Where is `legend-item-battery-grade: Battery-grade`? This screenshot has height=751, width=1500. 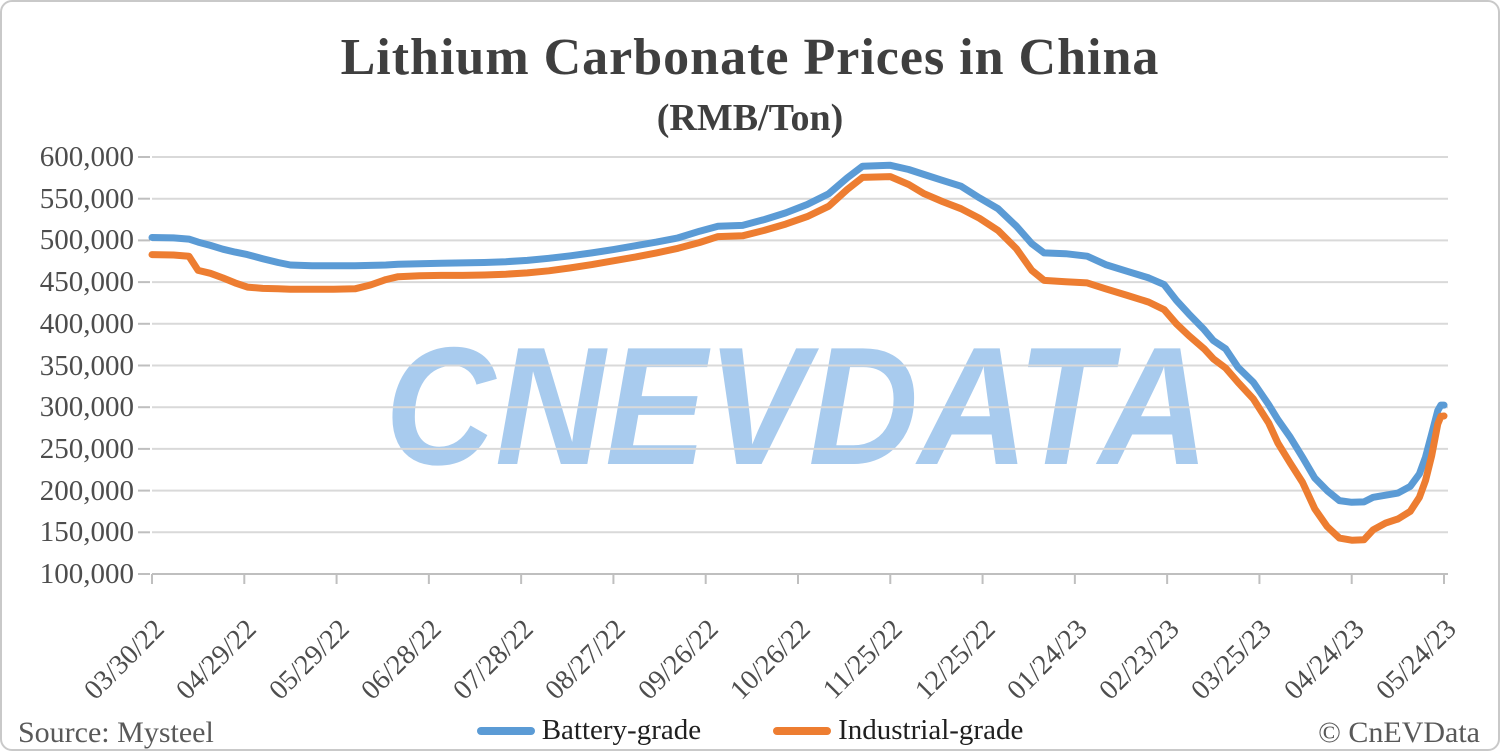
legend-item-battery-grade: Battery-grade is located at coordinates (589, 730).